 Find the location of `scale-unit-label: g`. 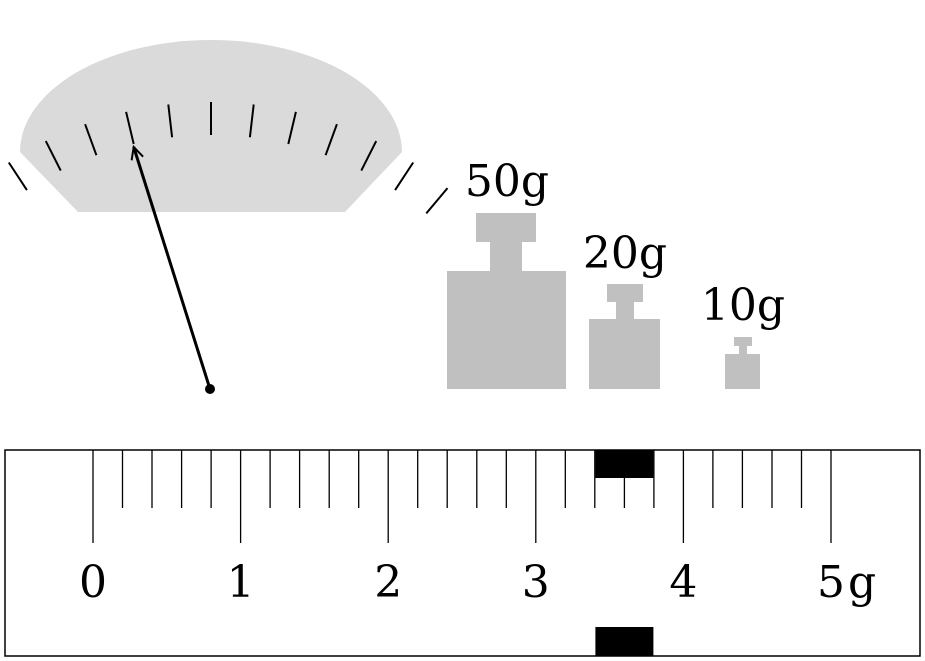

scale-unit-label: g is located at coordinates (862, 582).